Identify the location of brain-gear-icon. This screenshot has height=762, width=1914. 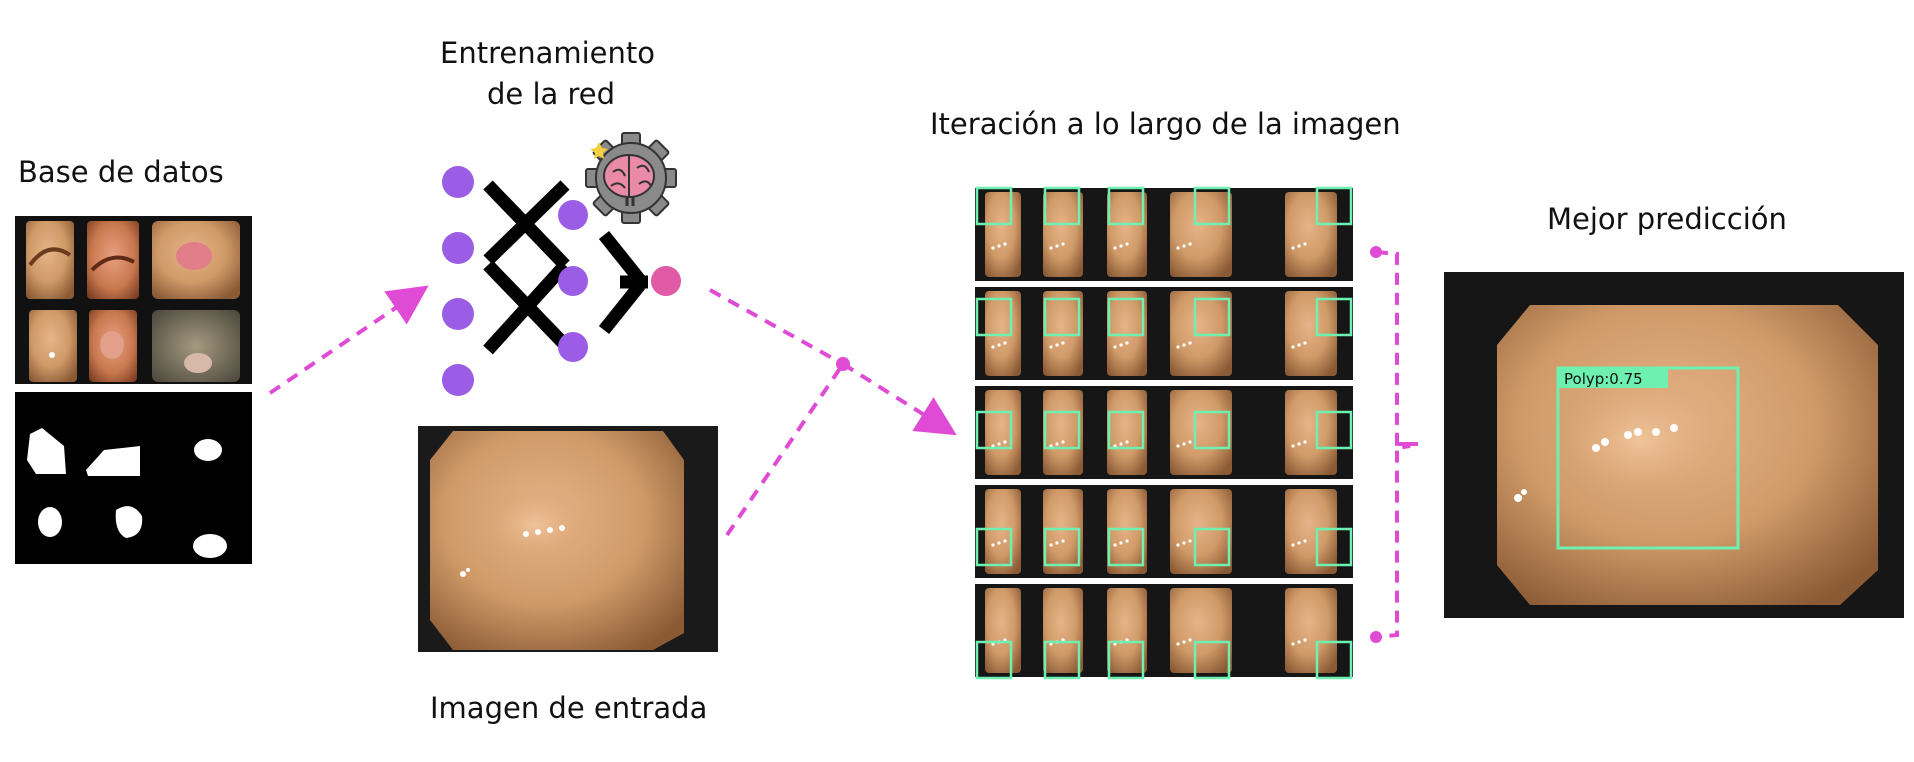
(631, 178).